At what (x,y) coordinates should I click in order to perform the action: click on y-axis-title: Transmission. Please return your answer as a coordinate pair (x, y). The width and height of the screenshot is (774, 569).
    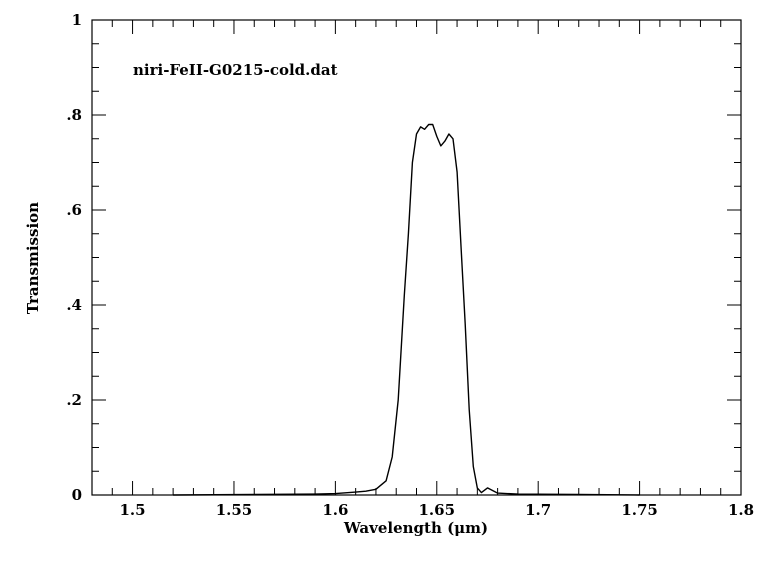
    Looking at the image, I should click on (33, 258).